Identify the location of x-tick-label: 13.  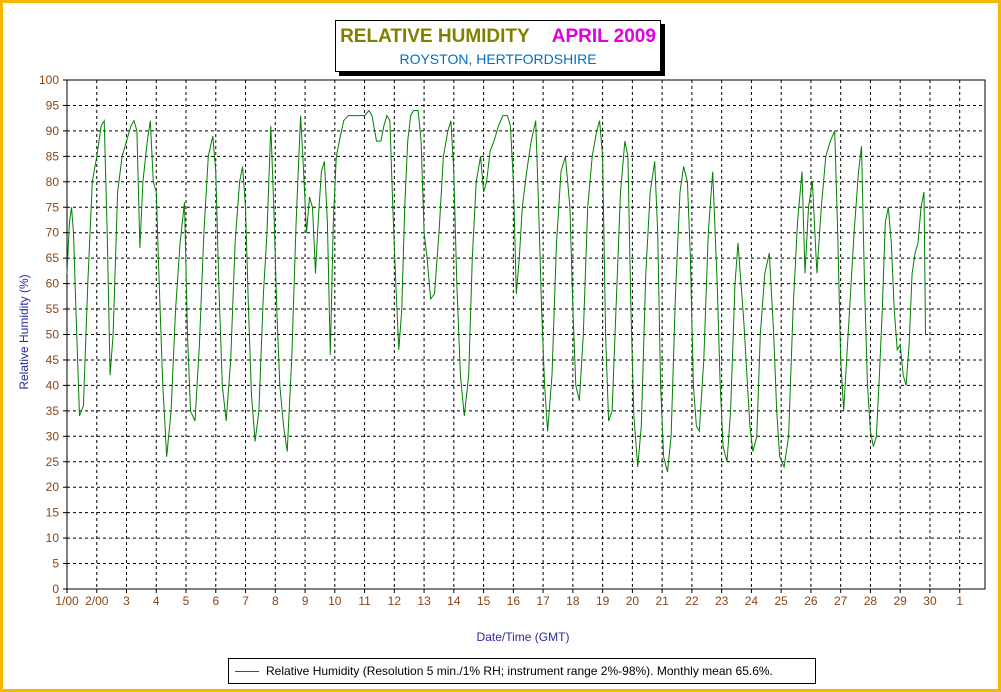
(424, 601).